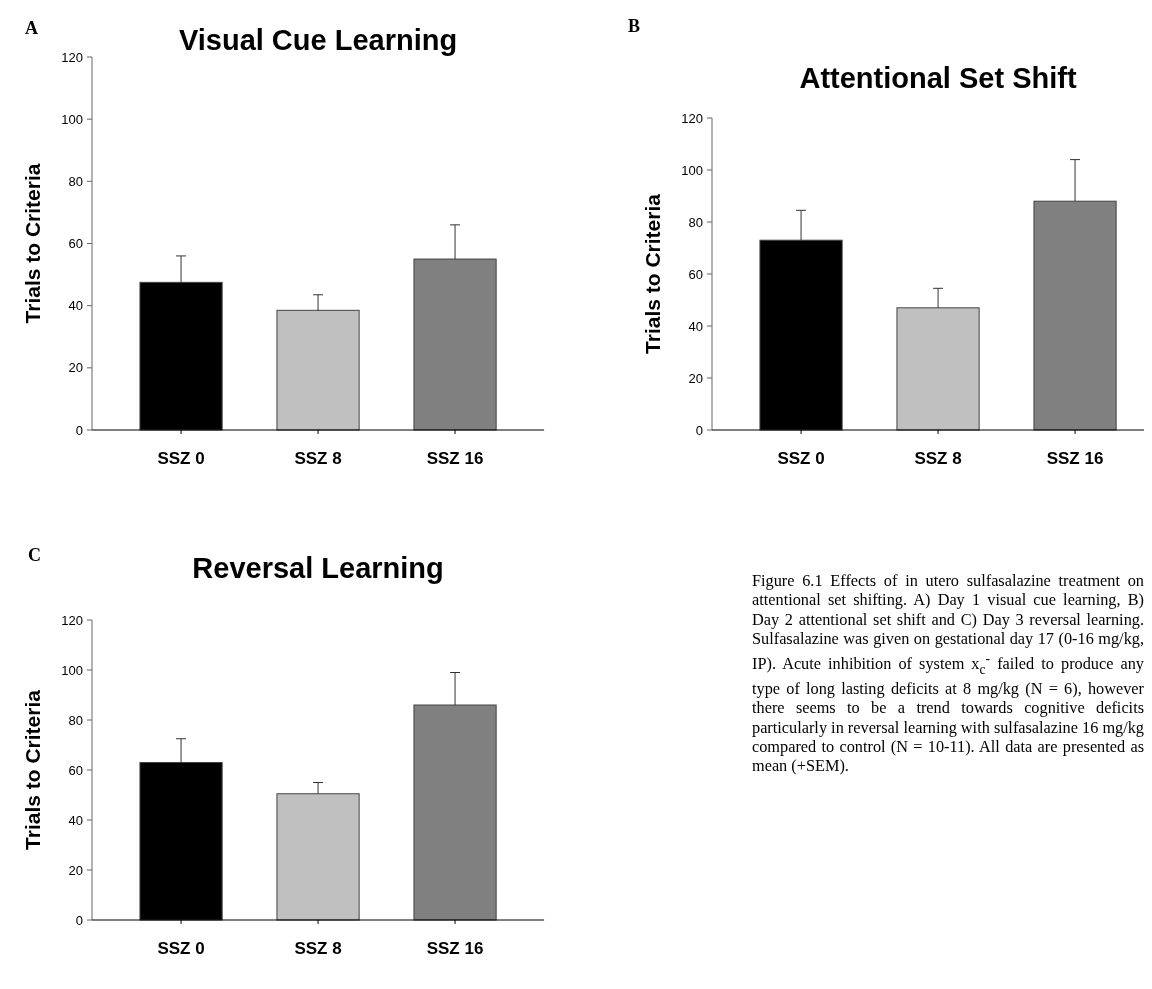 The height and width of the screenshot is (989, 1152). I want to click on text: C, so click(34, 555).